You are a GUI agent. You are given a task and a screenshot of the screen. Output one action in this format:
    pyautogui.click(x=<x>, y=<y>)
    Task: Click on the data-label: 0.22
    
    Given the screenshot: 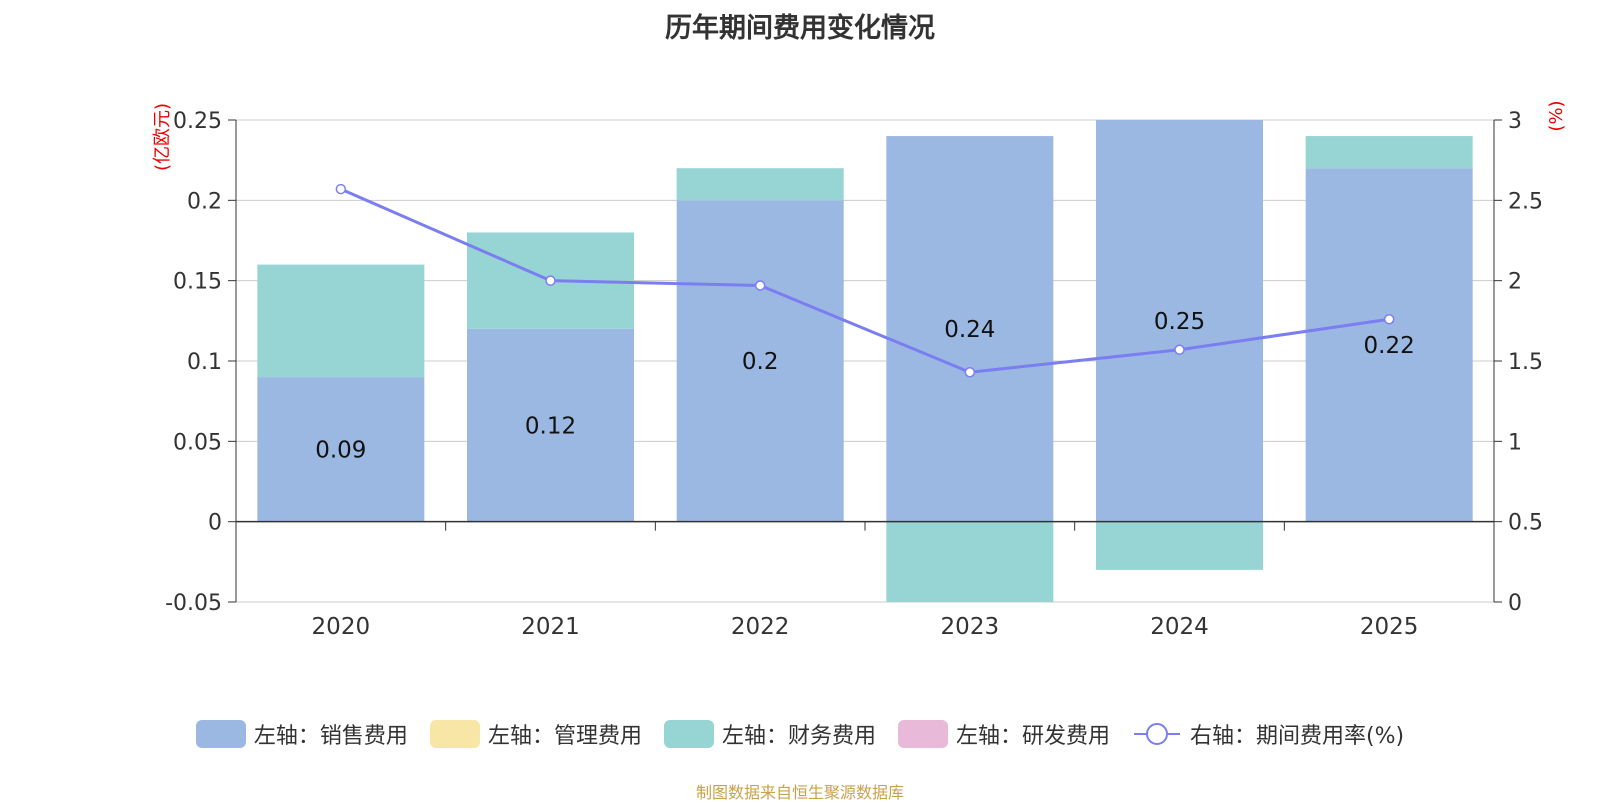 What is the action you would take?
    pyautogui.click(x=1389, y=346)
    